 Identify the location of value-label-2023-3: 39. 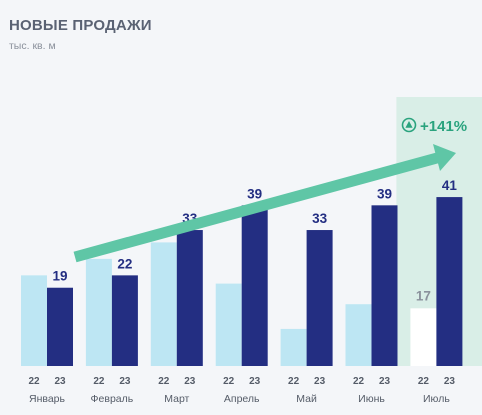
(254, 193).